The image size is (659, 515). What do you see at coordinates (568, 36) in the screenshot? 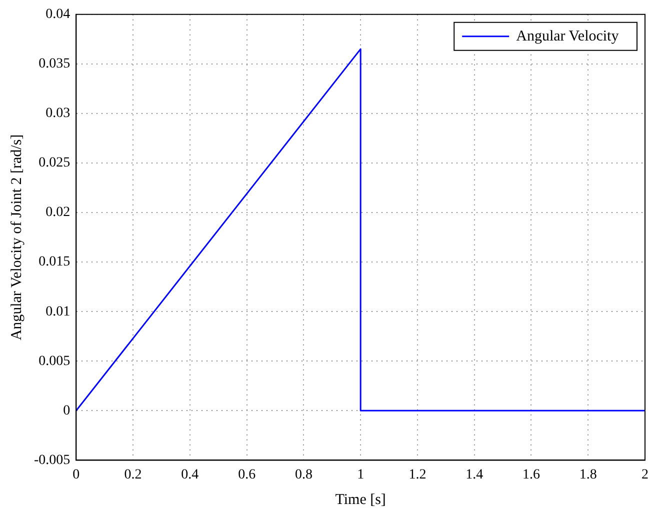
I see `legend-label: Angular Velocity` at bounding box center [568, 36].